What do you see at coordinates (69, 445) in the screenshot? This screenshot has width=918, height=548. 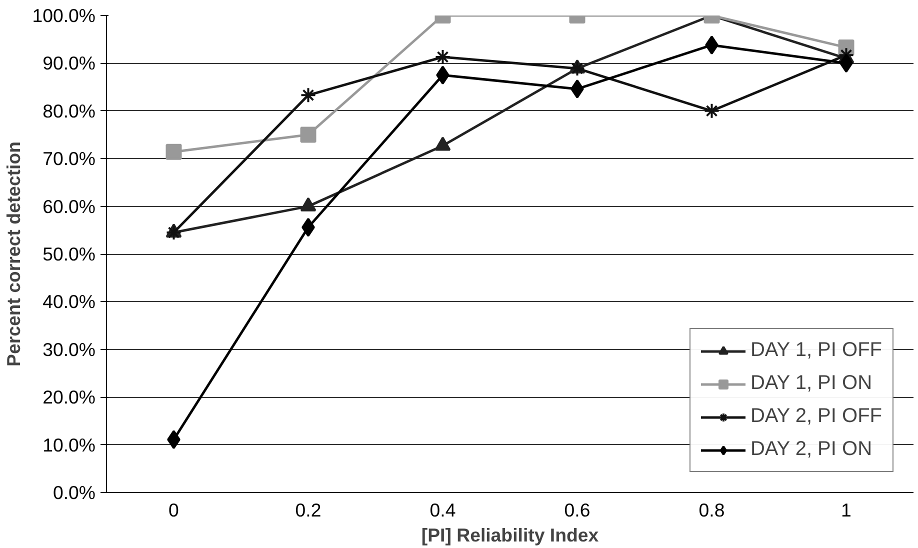 I see `y-tick-label: 10.0%` at bounding box center [69, 445].